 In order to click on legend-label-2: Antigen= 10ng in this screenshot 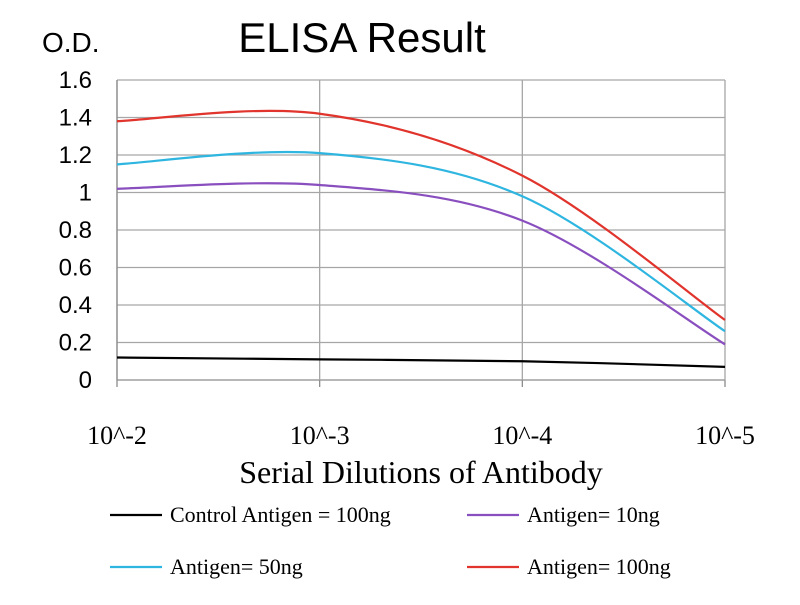, I will do `click(593, 514)`.